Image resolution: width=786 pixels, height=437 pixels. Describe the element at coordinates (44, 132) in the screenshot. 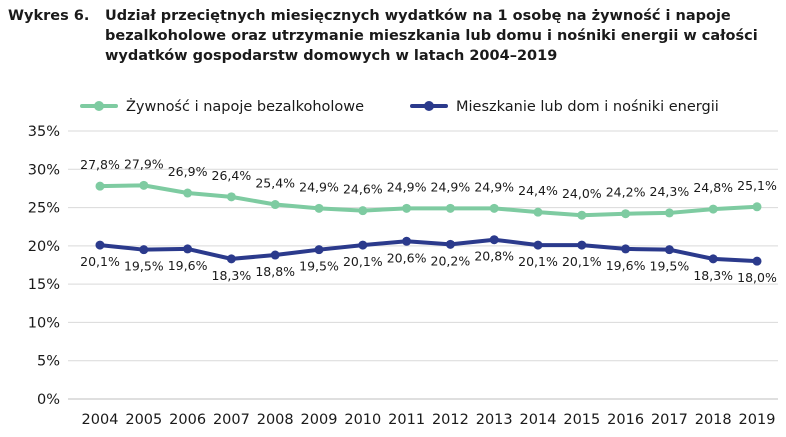

I see `y-tick-label: 35%` at that location.